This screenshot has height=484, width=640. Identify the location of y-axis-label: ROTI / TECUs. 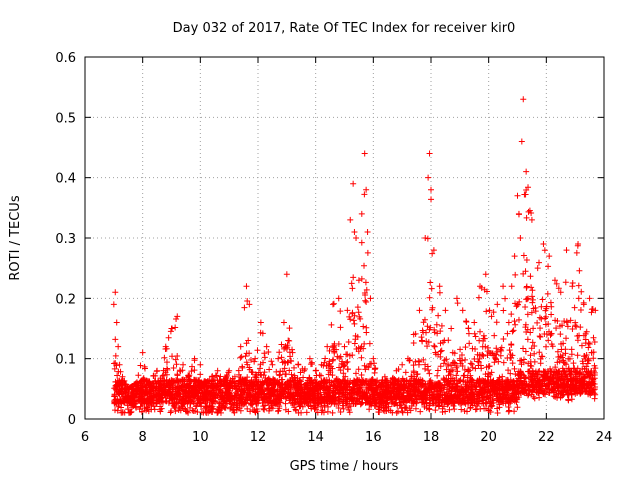
(15, 237).